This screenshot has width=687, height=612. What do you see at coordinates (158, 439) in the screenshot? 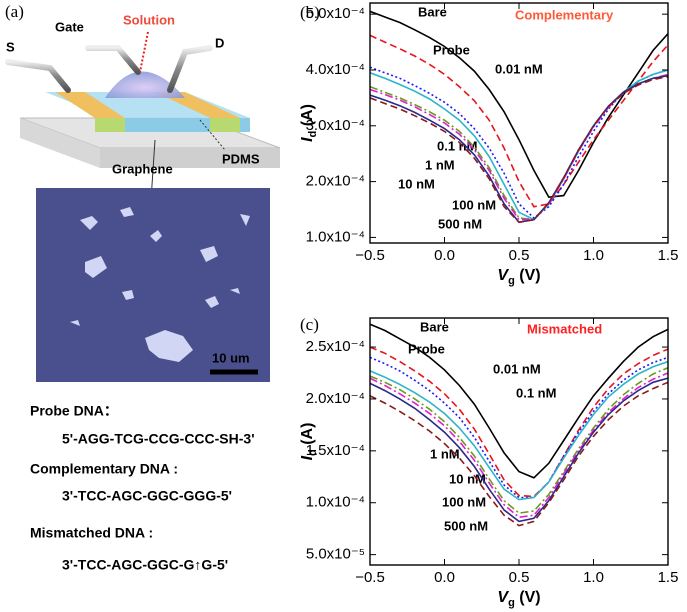
I see `probe-sequence: 5'-AGG-TCG-CCG-CCC-SH-3'` at bounding box center [158, 439].